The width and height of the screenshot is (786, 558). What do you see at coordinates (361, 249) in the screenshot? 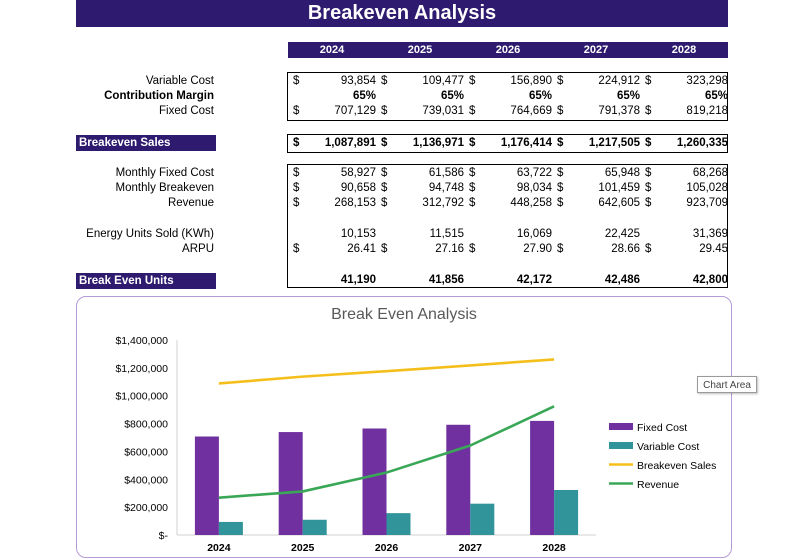
I see `cell-arpu-2024: 26.41` at bounding box center [361, 249].